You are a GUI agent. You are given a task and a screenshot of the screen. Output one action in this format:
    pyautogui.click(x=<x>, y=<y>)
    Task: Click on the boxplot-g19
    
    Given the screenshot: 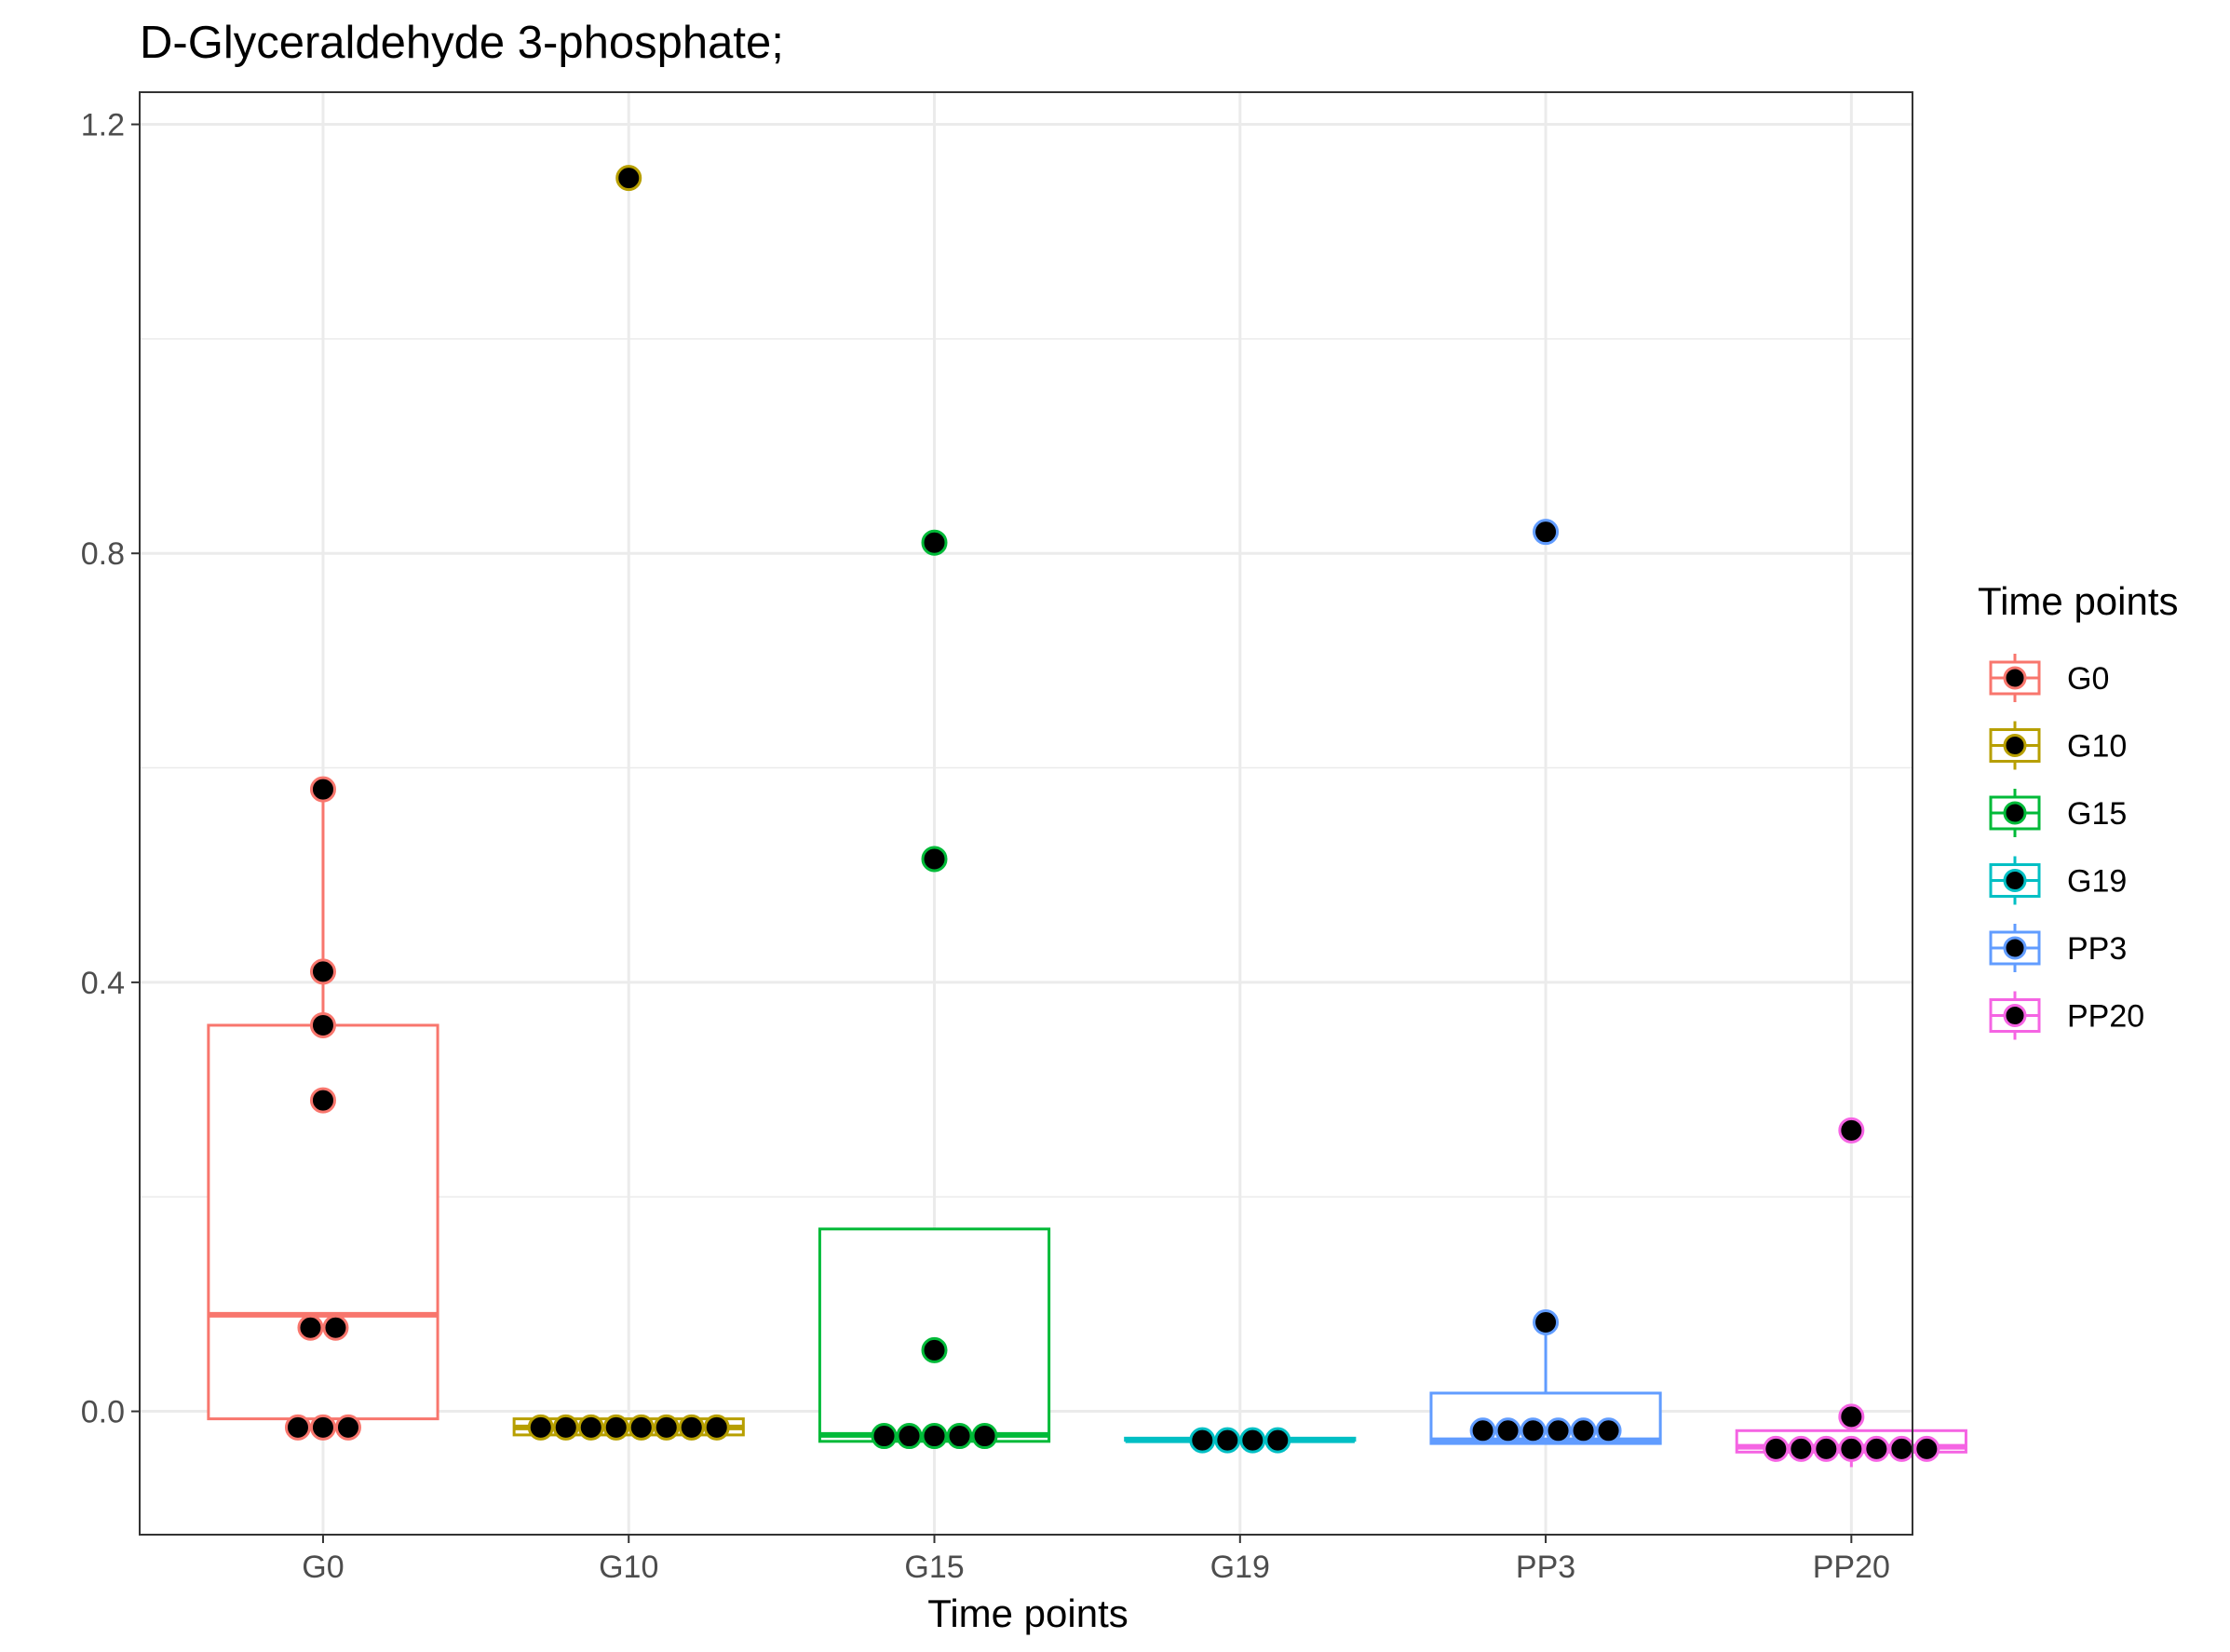 What is the action you would take?
    pyautogui.click(x=1241, y=1440)
    